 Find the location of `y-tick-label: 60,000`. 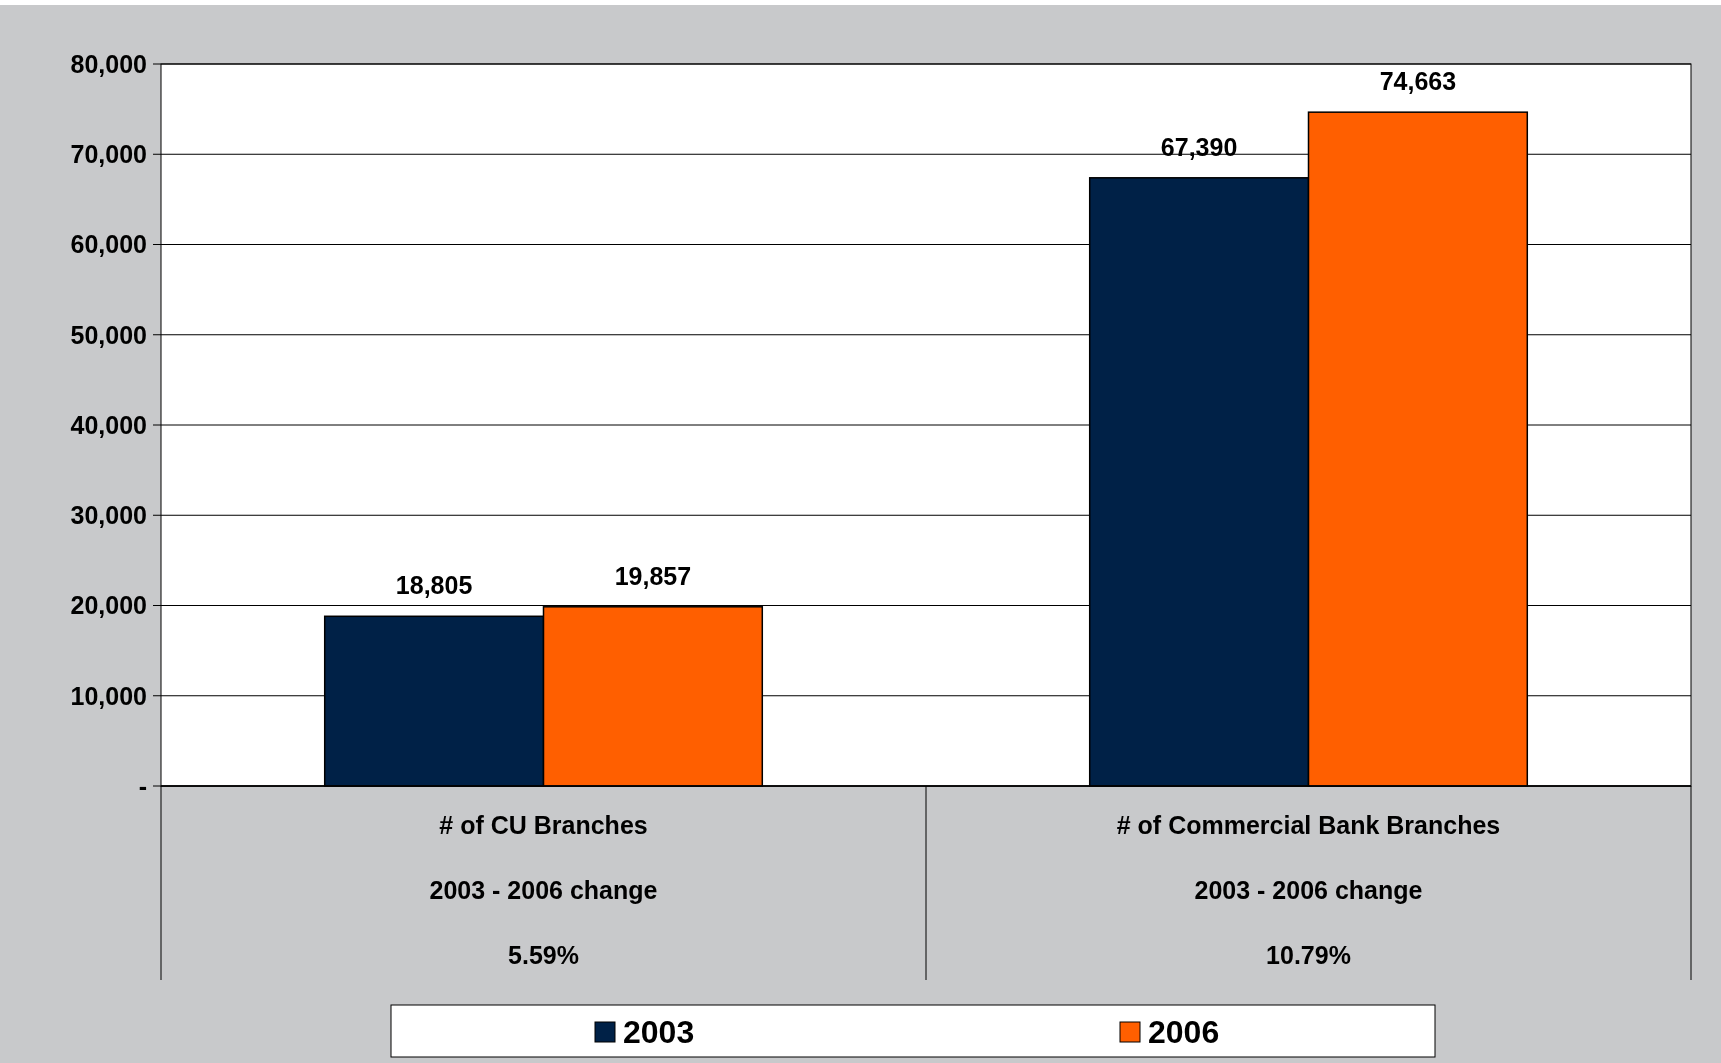

y-tick-label: 60,000 is located at coordinates (108, 244).